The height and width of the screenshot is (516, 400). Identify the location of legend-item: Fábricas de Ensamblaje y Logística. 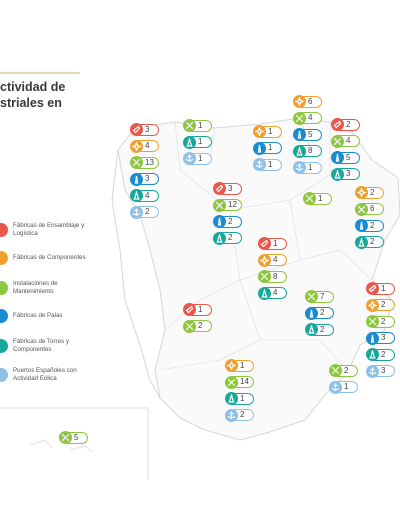
(45, 229).